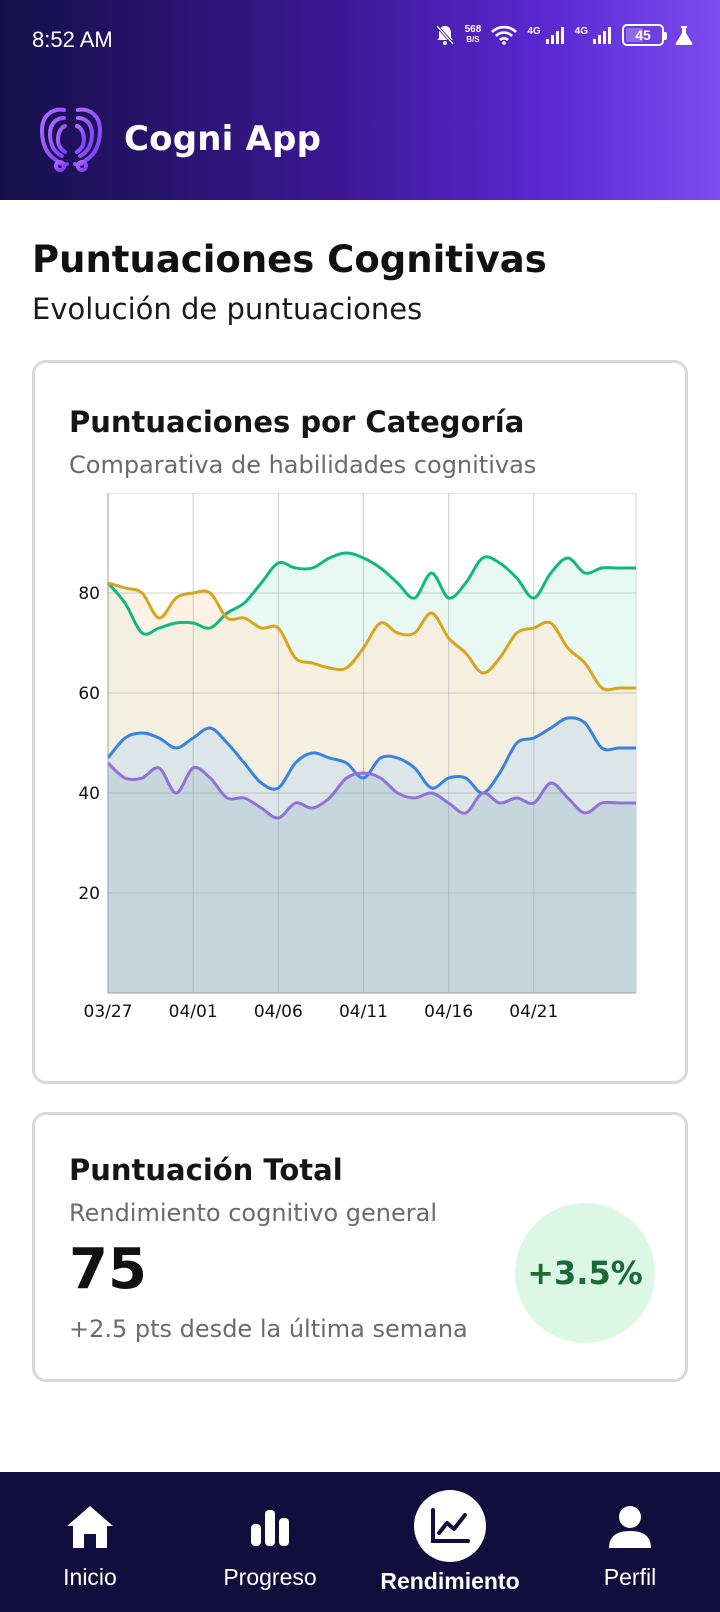  I want to click on network-rate: 568 B/S, so click(473, 35).